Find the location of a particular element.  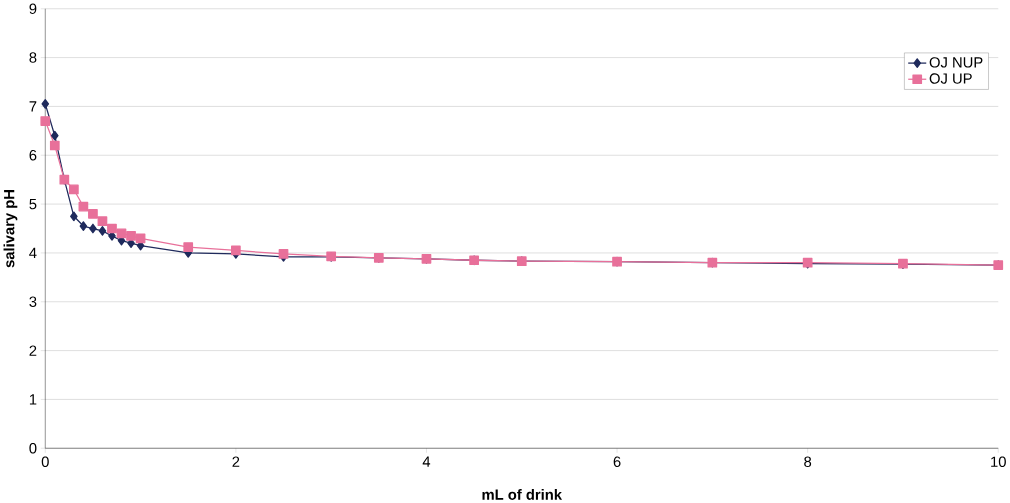

y-tick-label: 4 is located at coordinates (33, 252).